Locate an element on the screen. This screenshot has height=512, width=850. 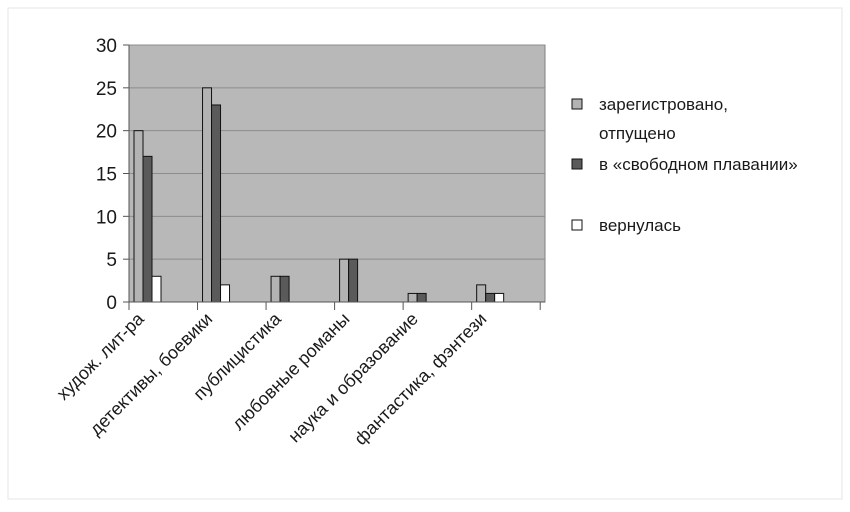
y-tick-label: 30 is located at coordinates (106, 46).